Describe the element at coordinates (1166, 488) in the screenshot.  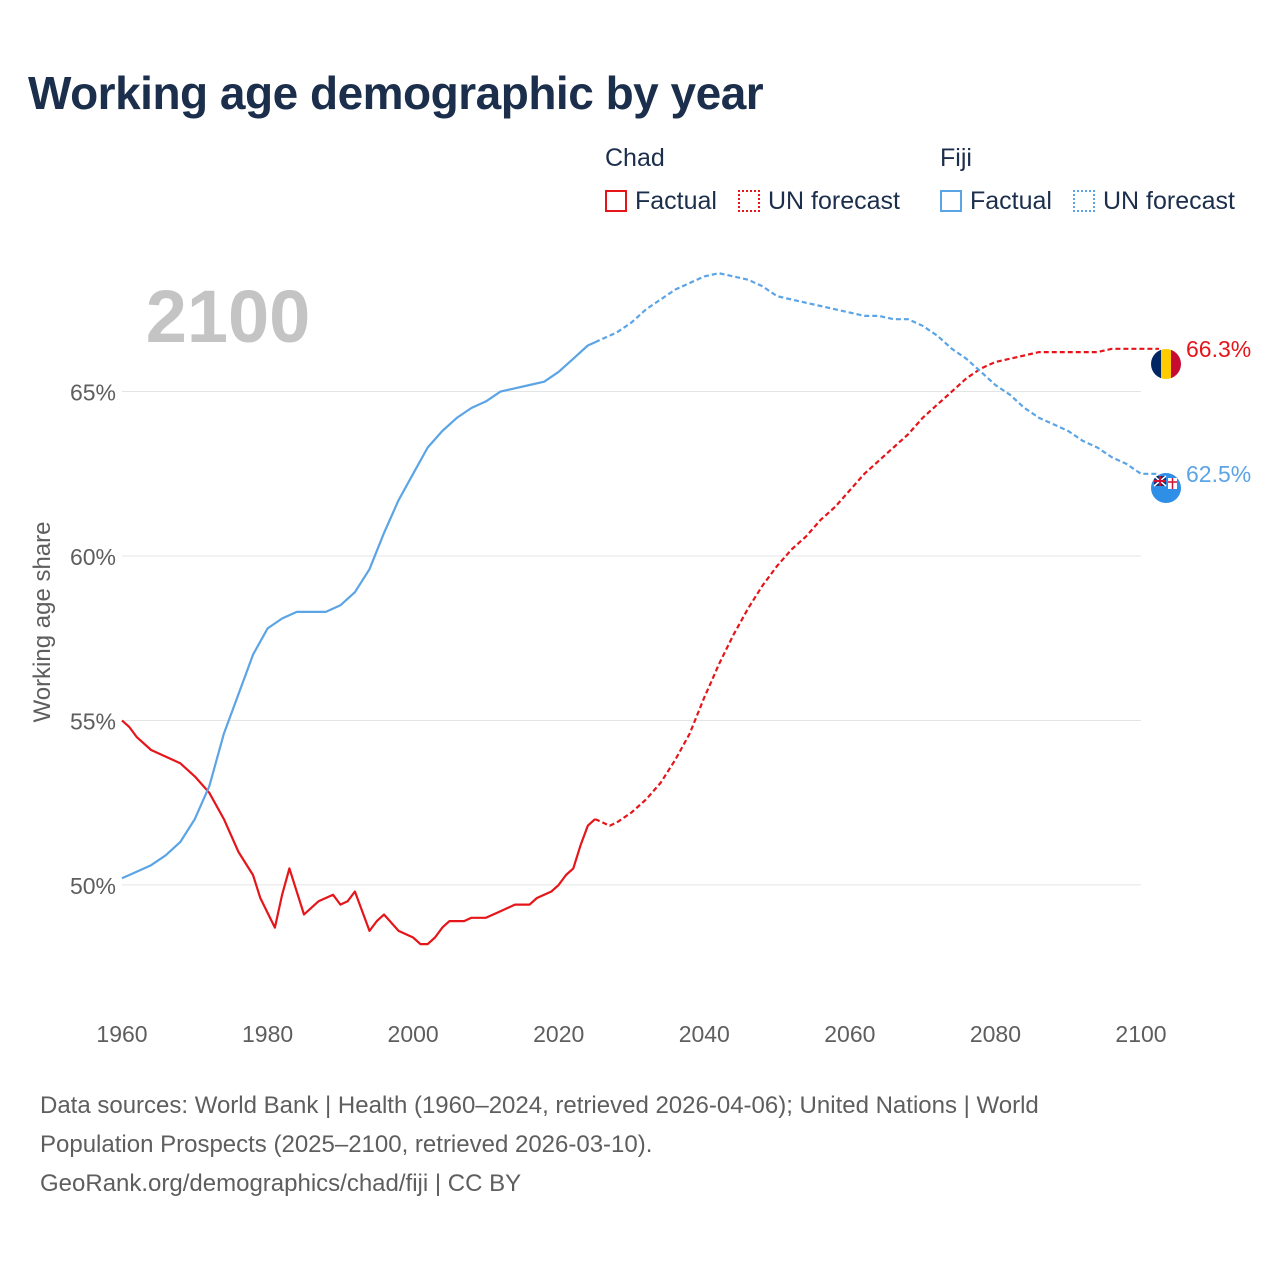
I see `fiji-flag-icon` at that location.